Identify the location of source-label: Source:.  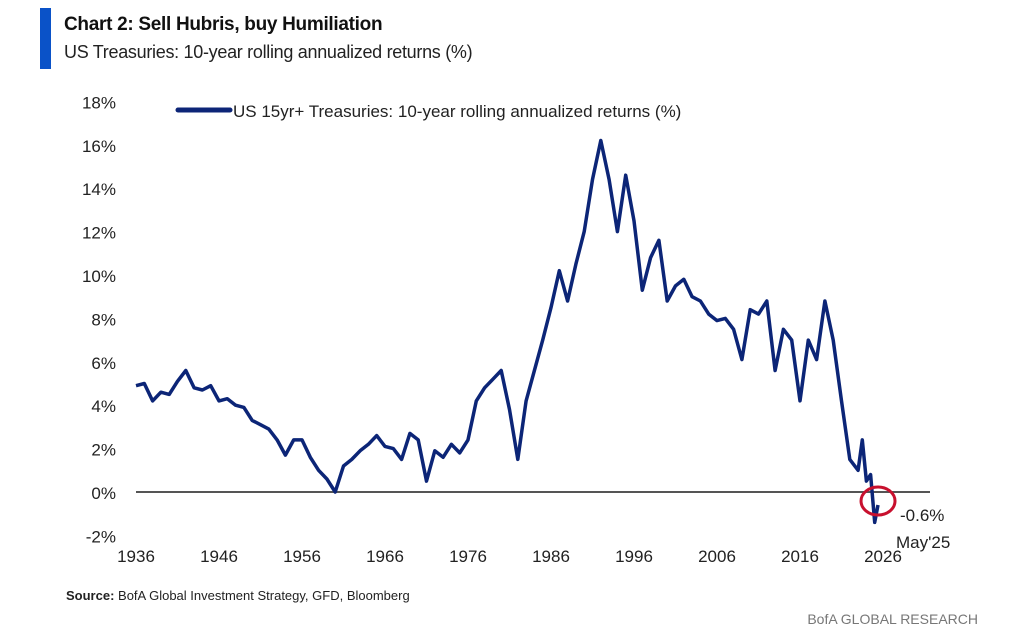
(90, 595).